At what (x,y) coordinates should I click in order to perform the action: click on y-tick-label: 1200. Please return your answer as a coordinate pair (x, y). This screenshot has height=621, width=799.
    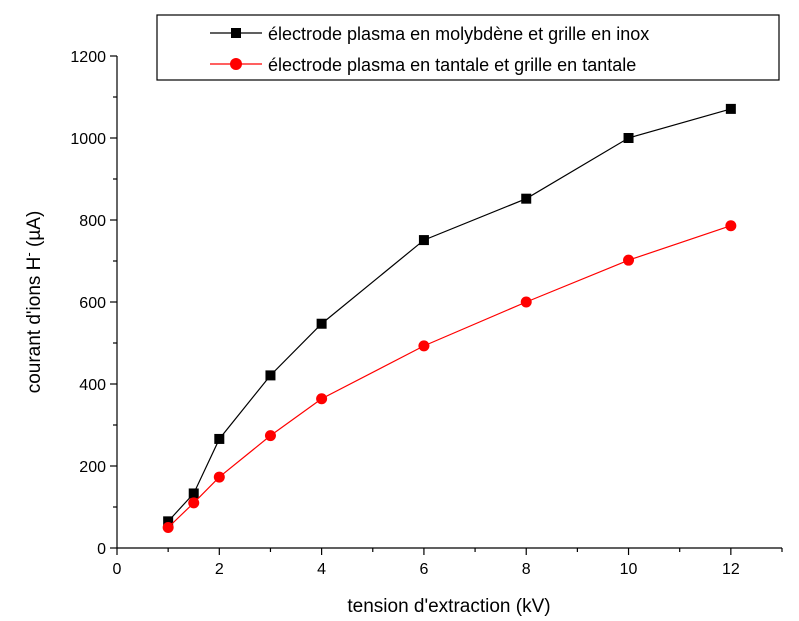
    Looking at the image, I should click on (88, 57).